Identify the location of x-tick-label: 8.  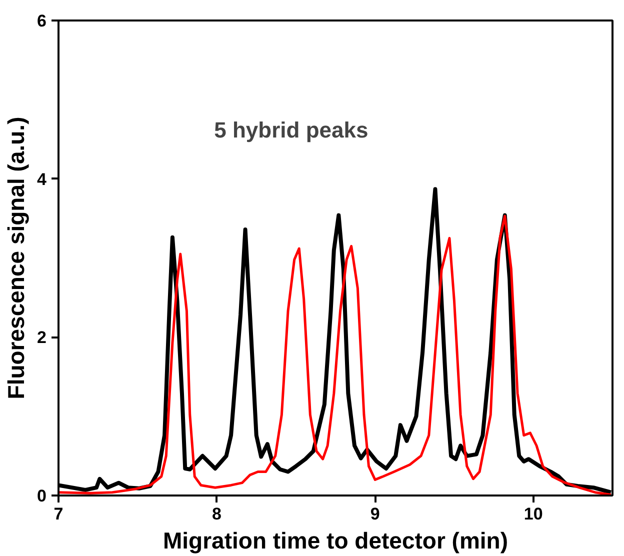
(217, 514).